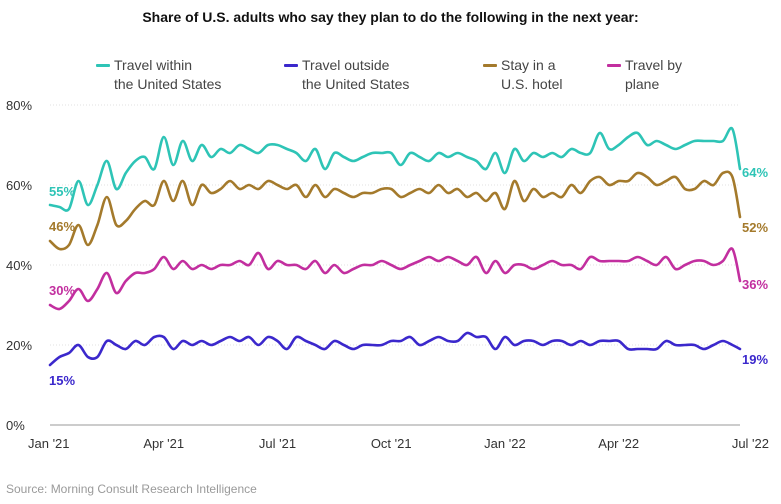 This screenshot has width=781, height=504. I want to click on x-tick-label: Jul '22, so click(750, 443).